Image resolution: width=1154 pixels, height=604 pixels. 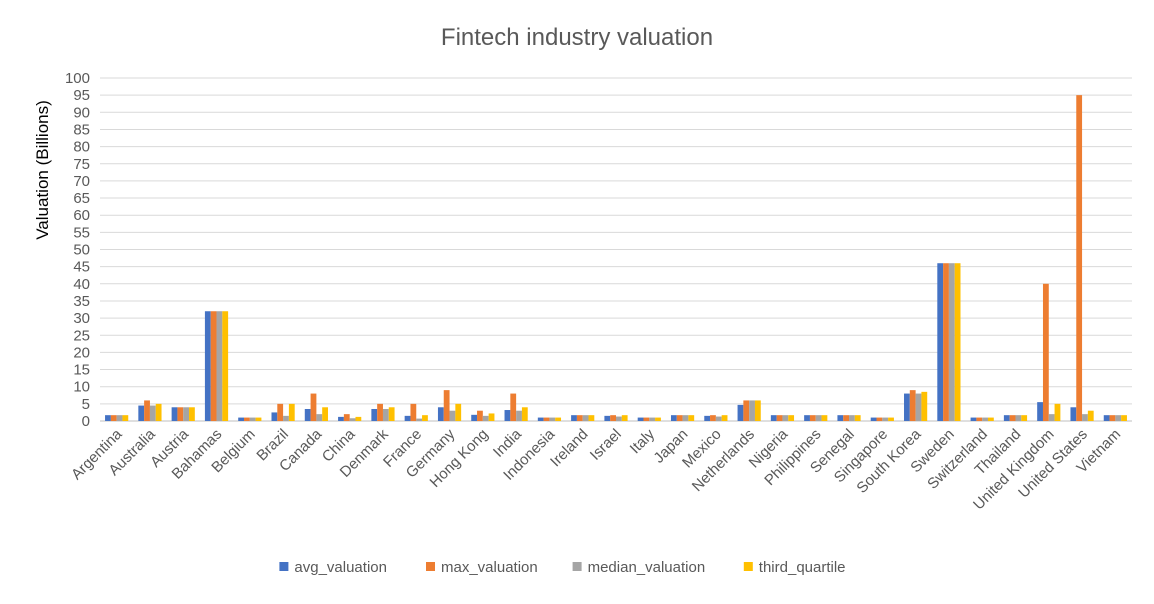 What do you see at coordinates (86, 404) in the screenshot?
I see `y-tick-label: 5` at bounding box center [86, 404].